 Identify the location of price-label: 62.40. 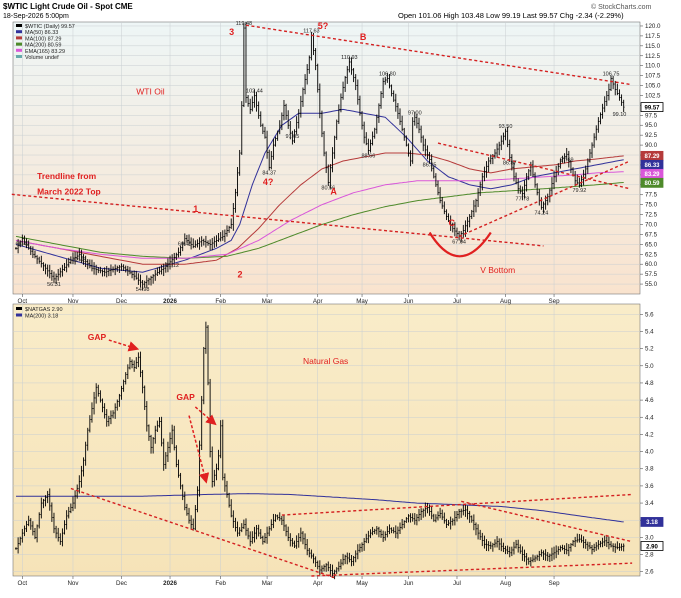
(79, 261).